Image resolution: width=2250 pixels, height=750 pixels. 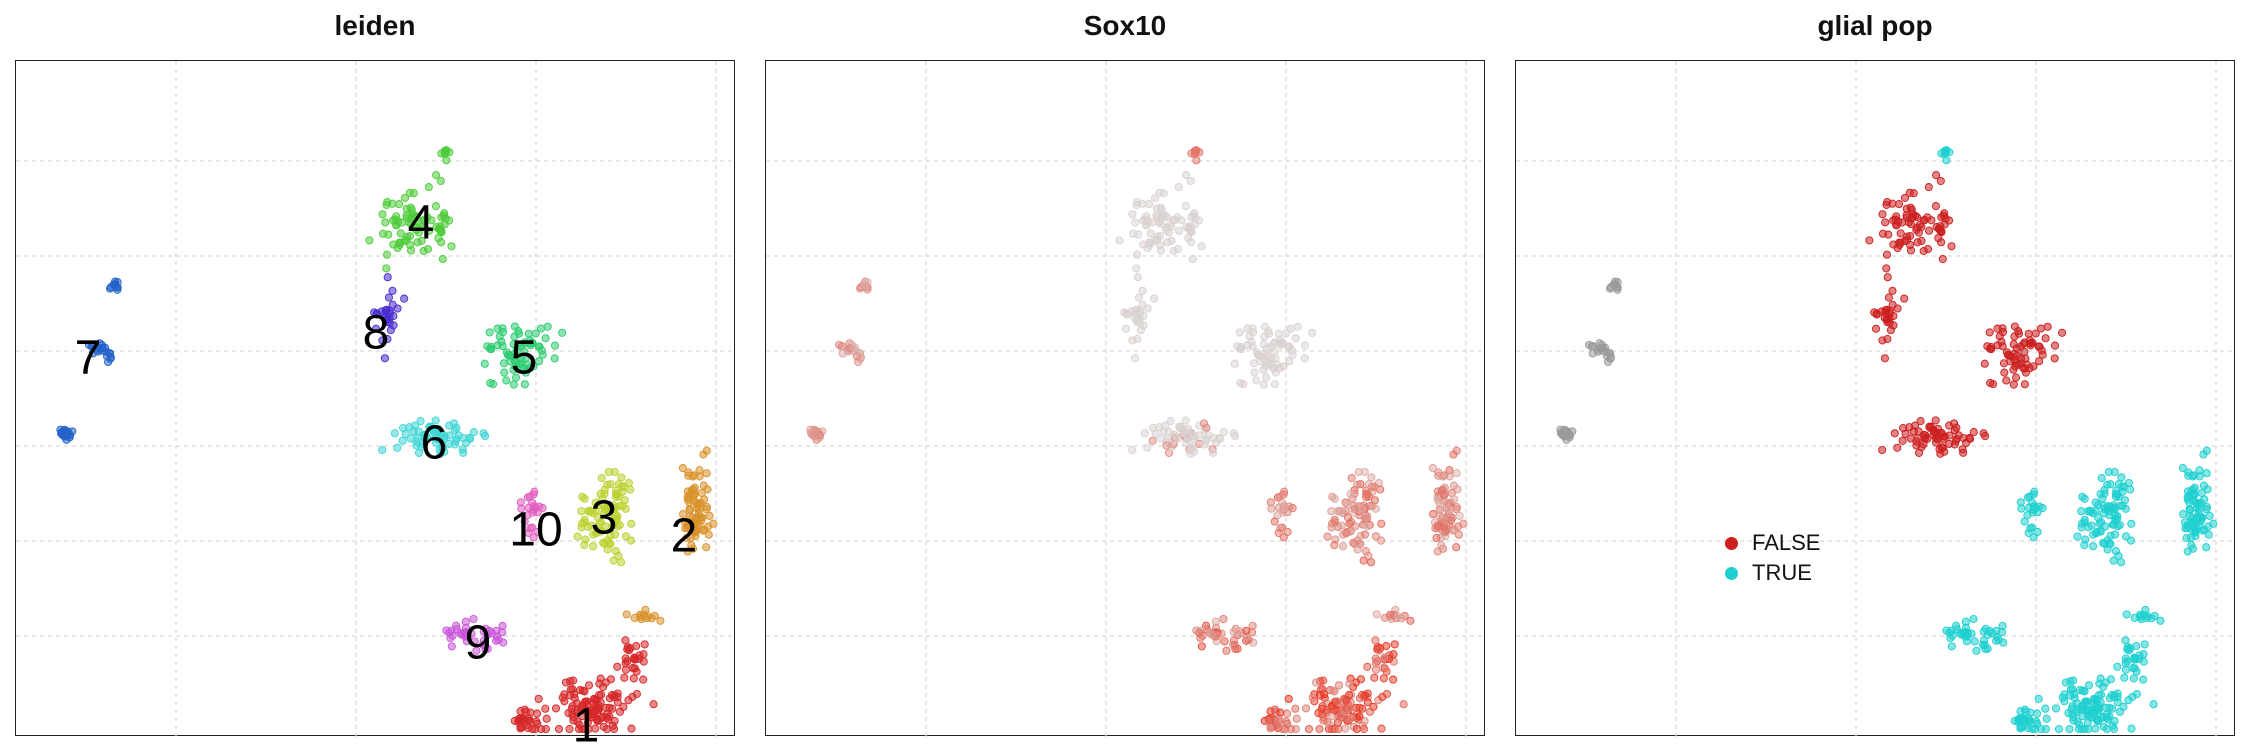 What do you see at coordinates (604, 518) in the screenshot?
I see `cluster-label-3: 3` at bounding box center [604, 518].